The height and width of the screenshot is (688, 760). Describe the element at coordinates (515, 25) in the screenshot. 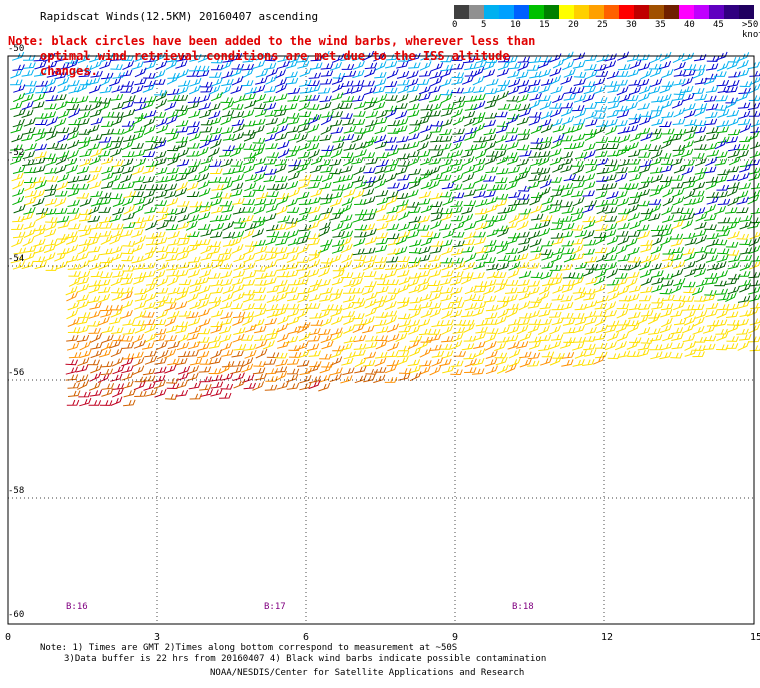

I see `legend-label: 10` at that location.